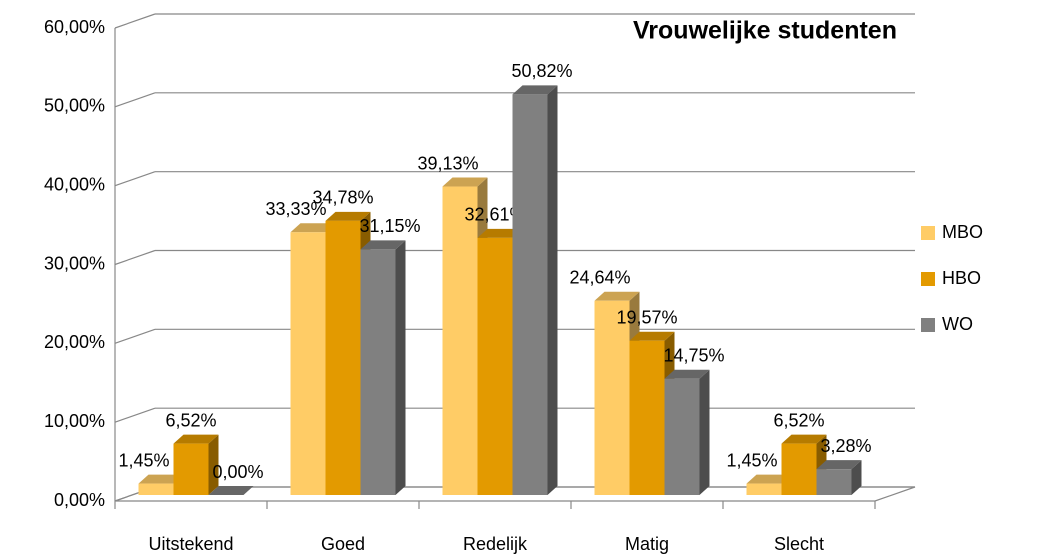 Image resolution: width=1056 pixels, height=557 pixels. Describe the element at coordinates (74, 27) in the screenshot. I see `y-tick-label: 60,00%` at that location.